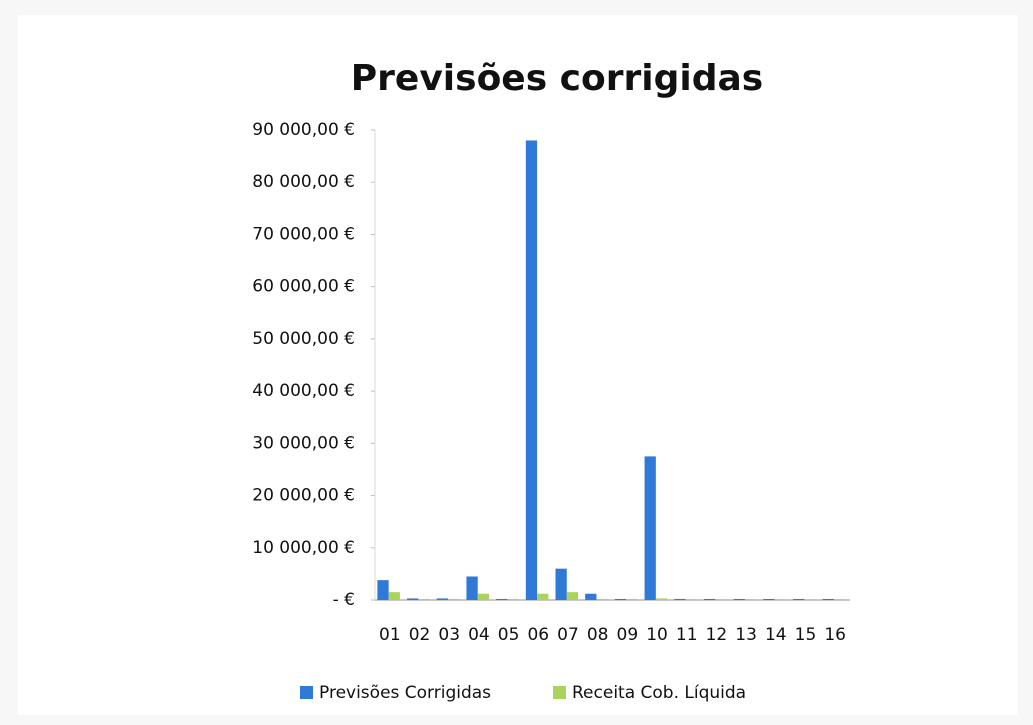 The width and height of the screenshot is (1033, 725). Describe the element at coordinates (835, 635) in the screenshot. I see `x-tick-label: 16` at that location.